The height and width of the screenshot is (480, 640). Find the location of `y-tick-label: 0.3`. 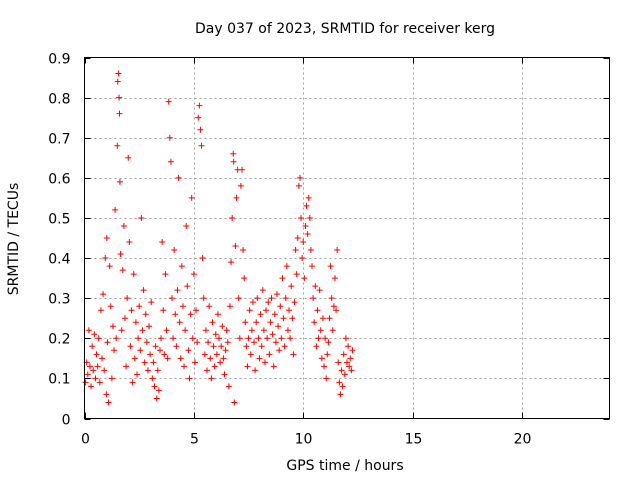

y-tick-label: 0.3 is located at coordinates (59, 300).